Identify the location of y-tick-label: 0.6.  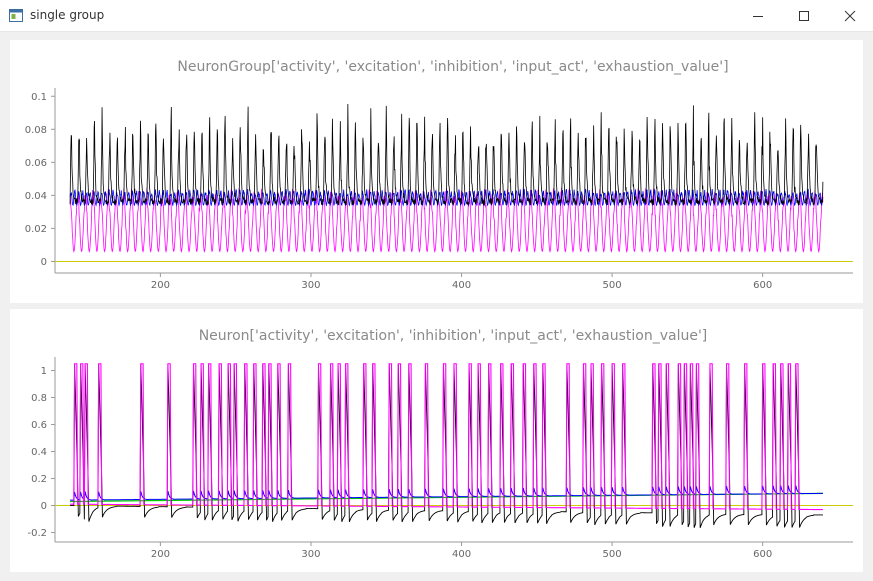
(39, 425).